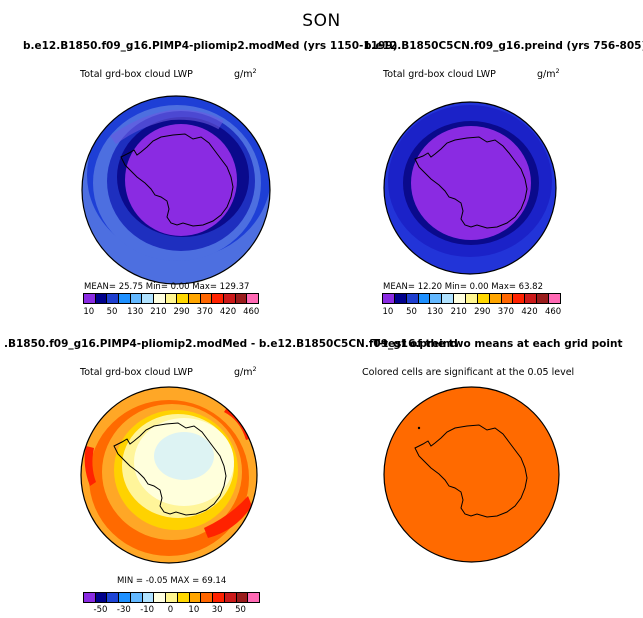 The width and height of the screenshot is (643, 618). What do you see at coordinates (321, 21) in the screenshot?
I see `figure-title: SON` at bounding box center [321, 21].